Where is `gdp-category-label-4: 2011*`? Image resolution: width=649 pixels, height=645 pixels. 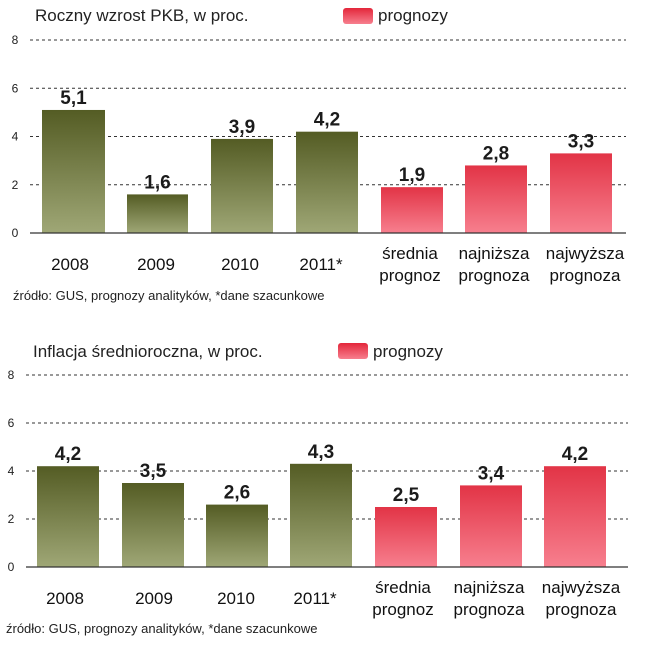
gdp-category-label-4: 2011* is located at coordinates (321, 264).